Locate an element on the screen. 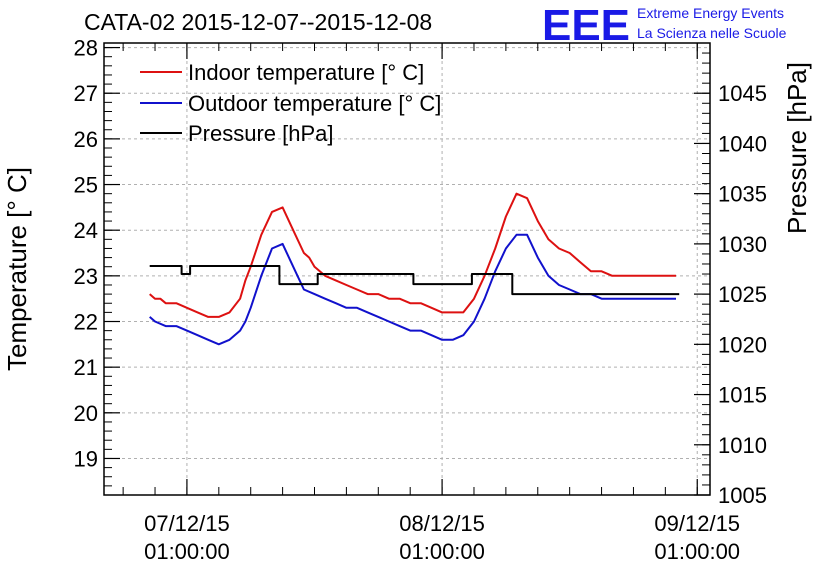 This screenshot has height=572, width=836. legend-label-pressure: Pressure [hPa] is located at coordinates (261, 133).